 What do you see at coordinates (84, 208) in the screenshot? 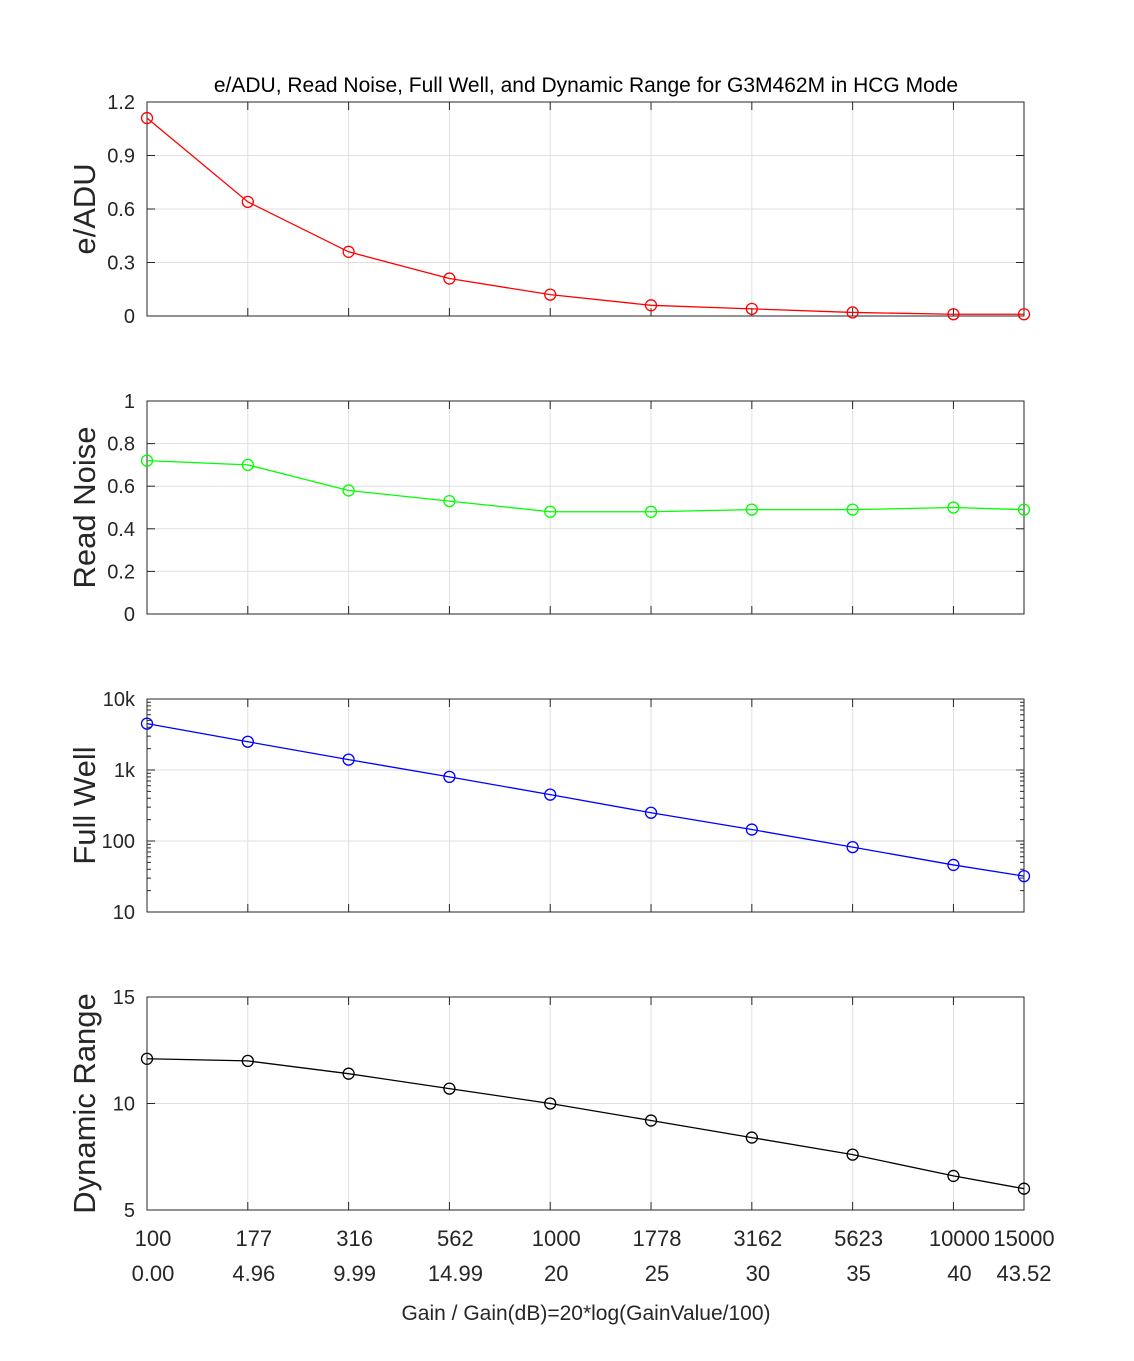
I see `e-adu-y-axis-label: e/ADU` at bounding box center [84, 208].